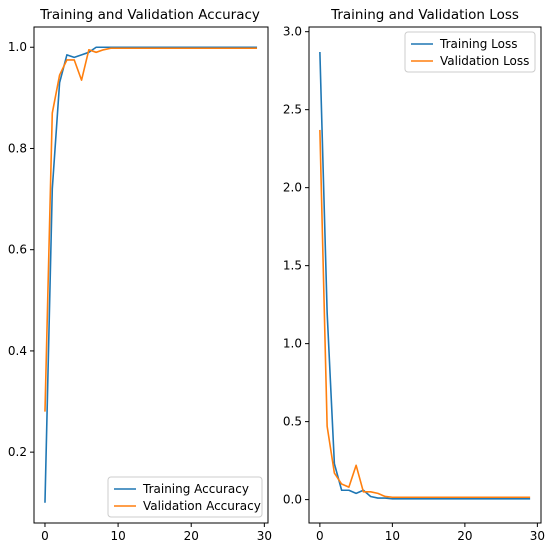 The height and width of the screenshot is (548, 550). Describe the element at coordinates (292, 266) in the screenshot. I see `loss-y-tick-label: 1.5` at that location.